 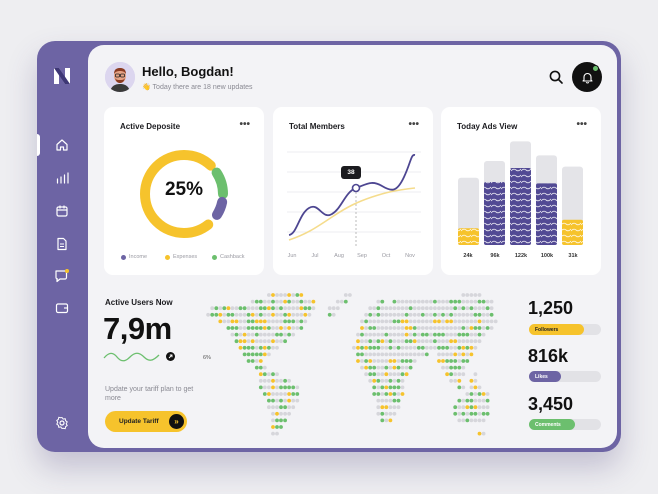 What do you see at coordinates (62, 145) in the screenshot?
I see `home-icon` at bounding box center [62, 145].